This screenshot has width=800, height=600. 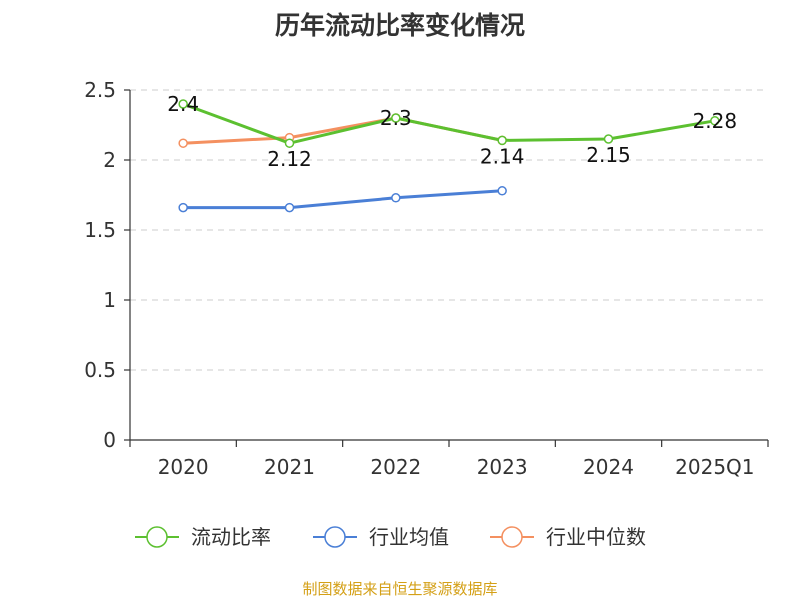 I want to click on data-label: 2.28, so click(x=715, y=121).